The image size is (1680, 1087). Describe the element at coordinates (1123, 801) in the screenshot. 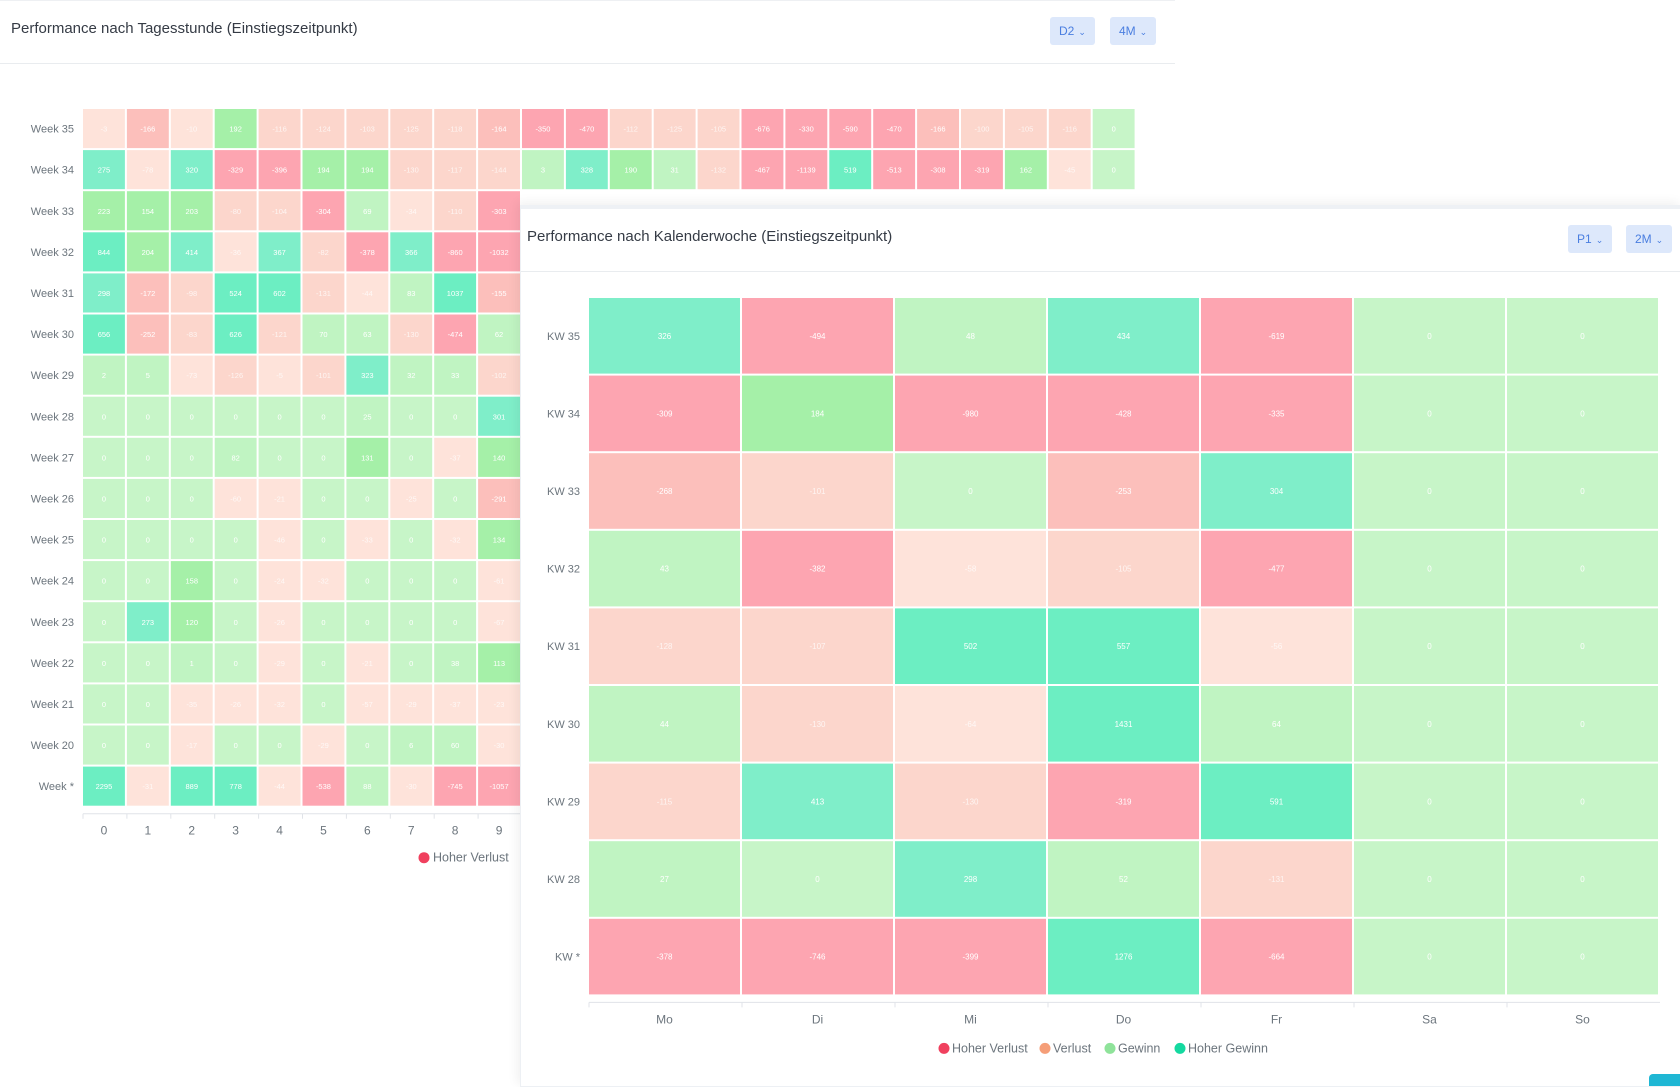

I see `cell-value-label: -319` at that location.